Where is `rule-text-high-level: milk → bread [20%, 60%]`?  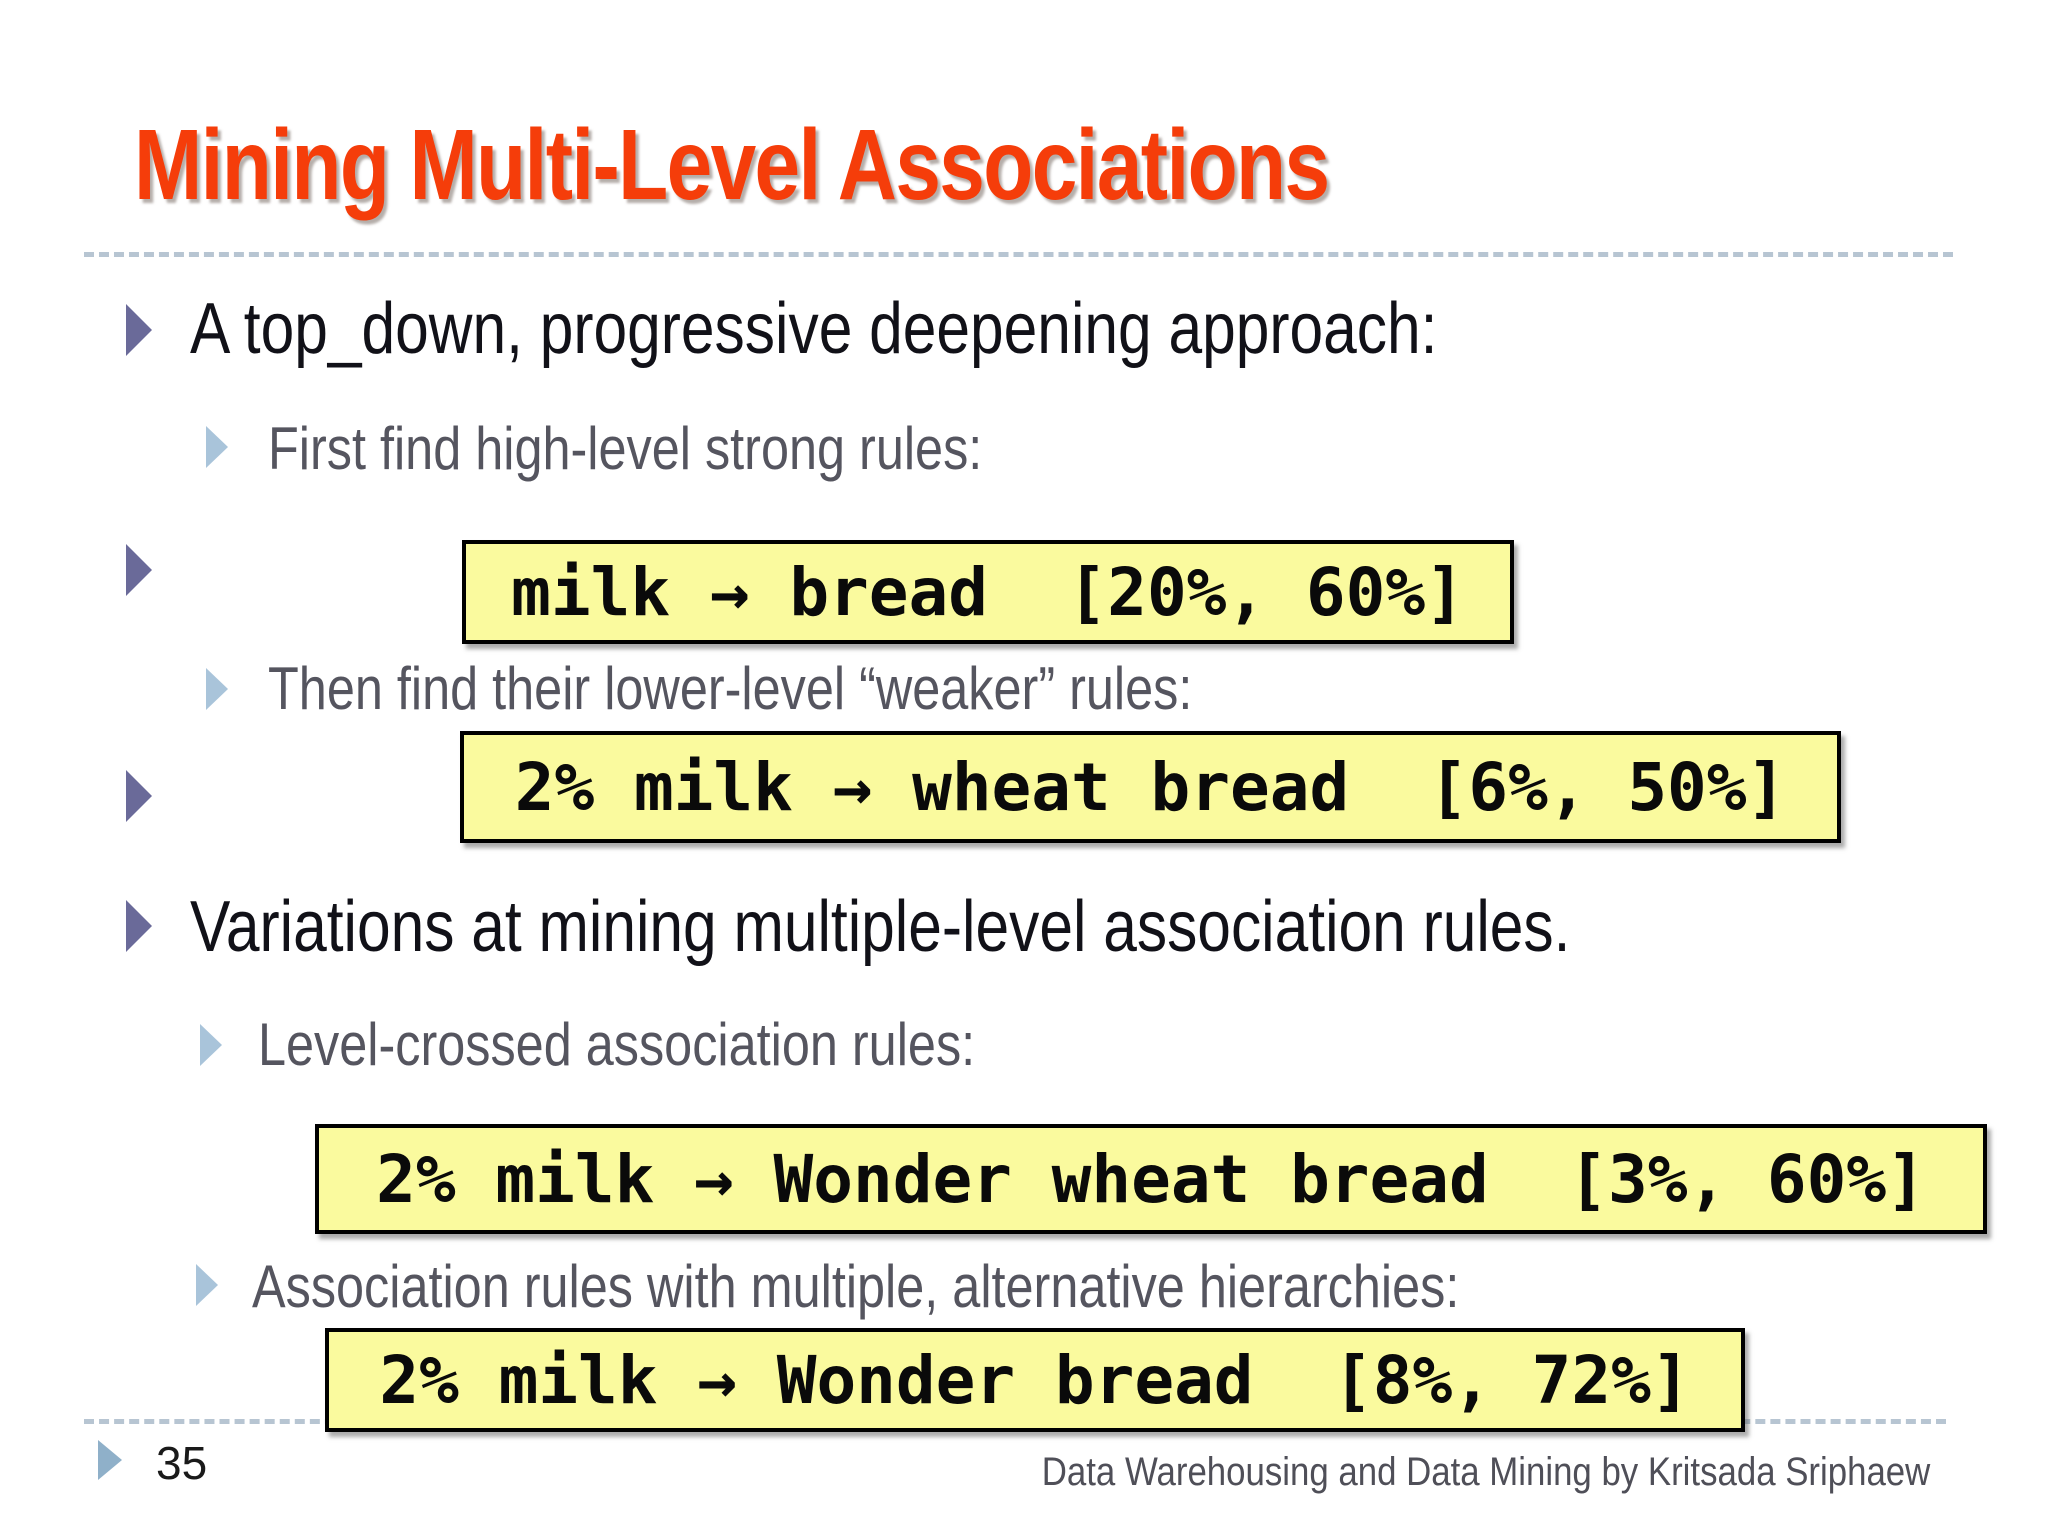
rule-text-high-level: milk → bread [20%, 60%] is located at coordinates (988, 592).